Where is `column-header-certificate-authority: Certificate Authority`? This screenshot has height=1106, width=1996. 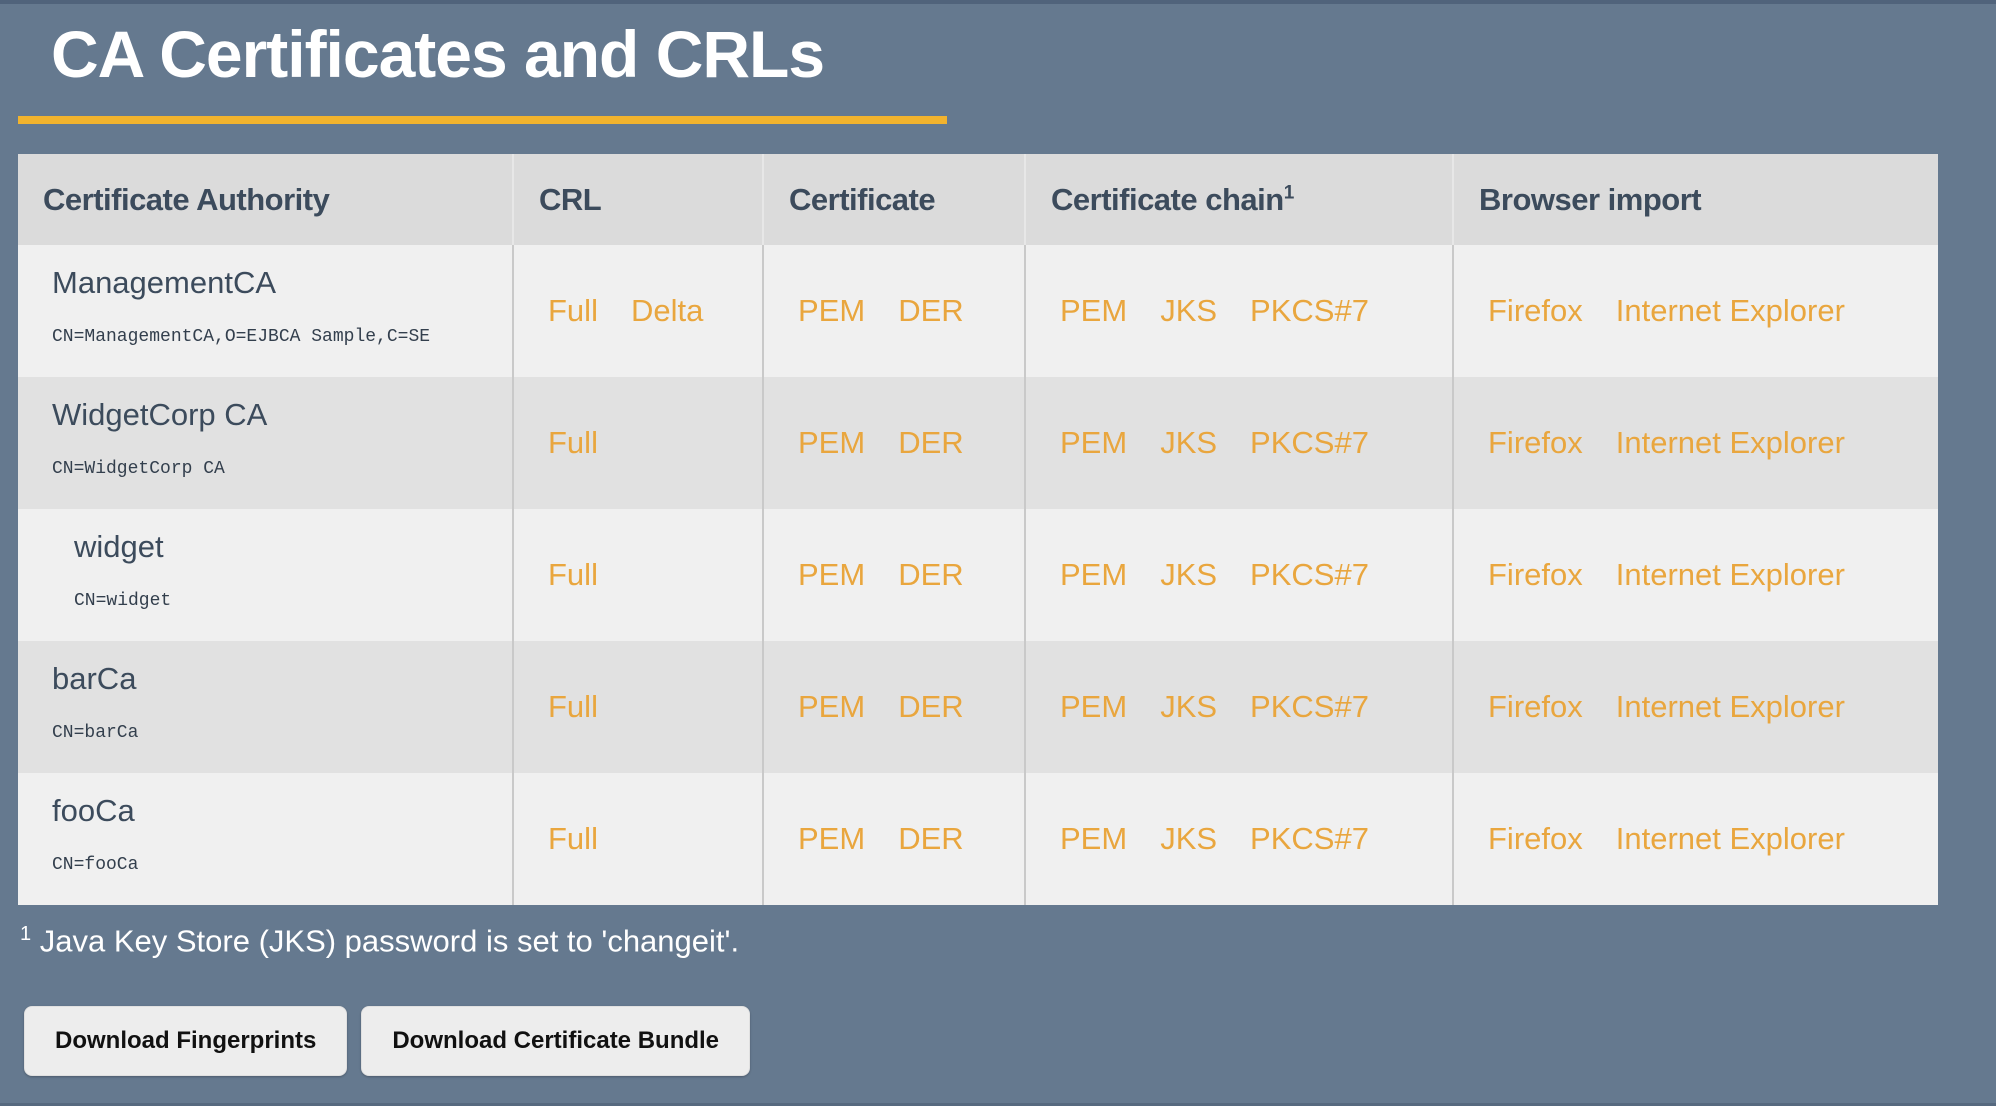
column-header-certificate-authority: Certificate Authority is located at coordinates (265, 199).